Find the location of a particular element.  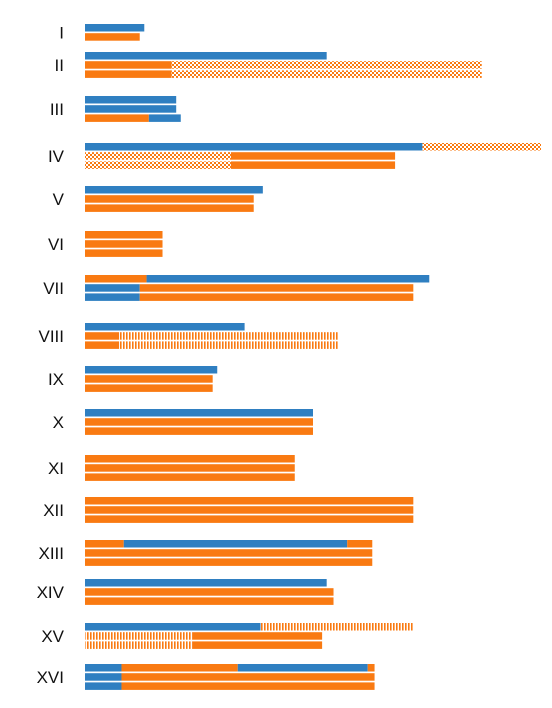

row-XIV: XIV is located at coordinates (185, 592).